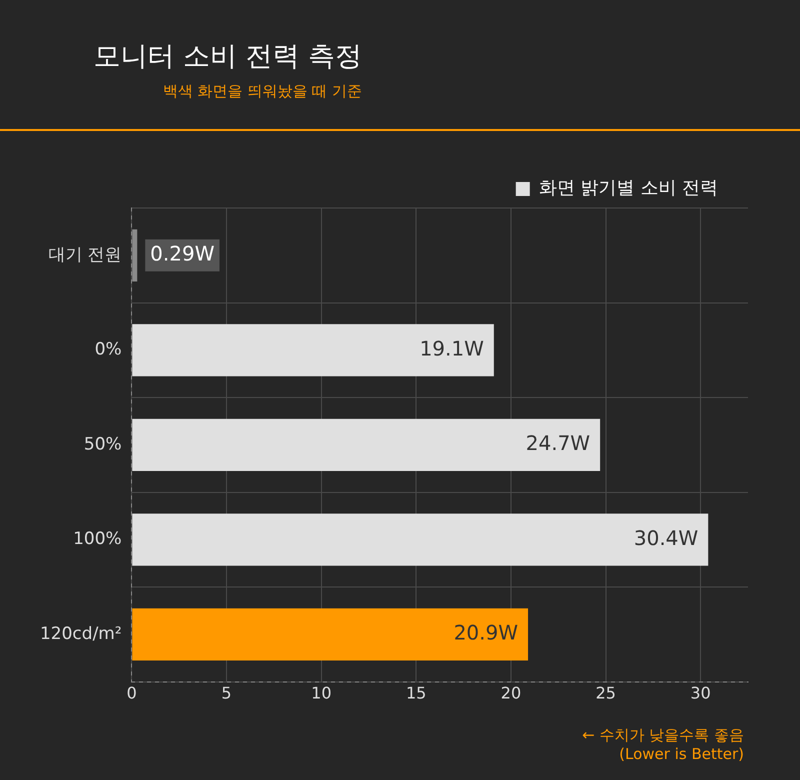 This screenshot has width=800, height=780. What do you see at coordinates (681, 754) in the screenshot?
I see `text: (Lower is Better)` at bounding box center [681, 754].